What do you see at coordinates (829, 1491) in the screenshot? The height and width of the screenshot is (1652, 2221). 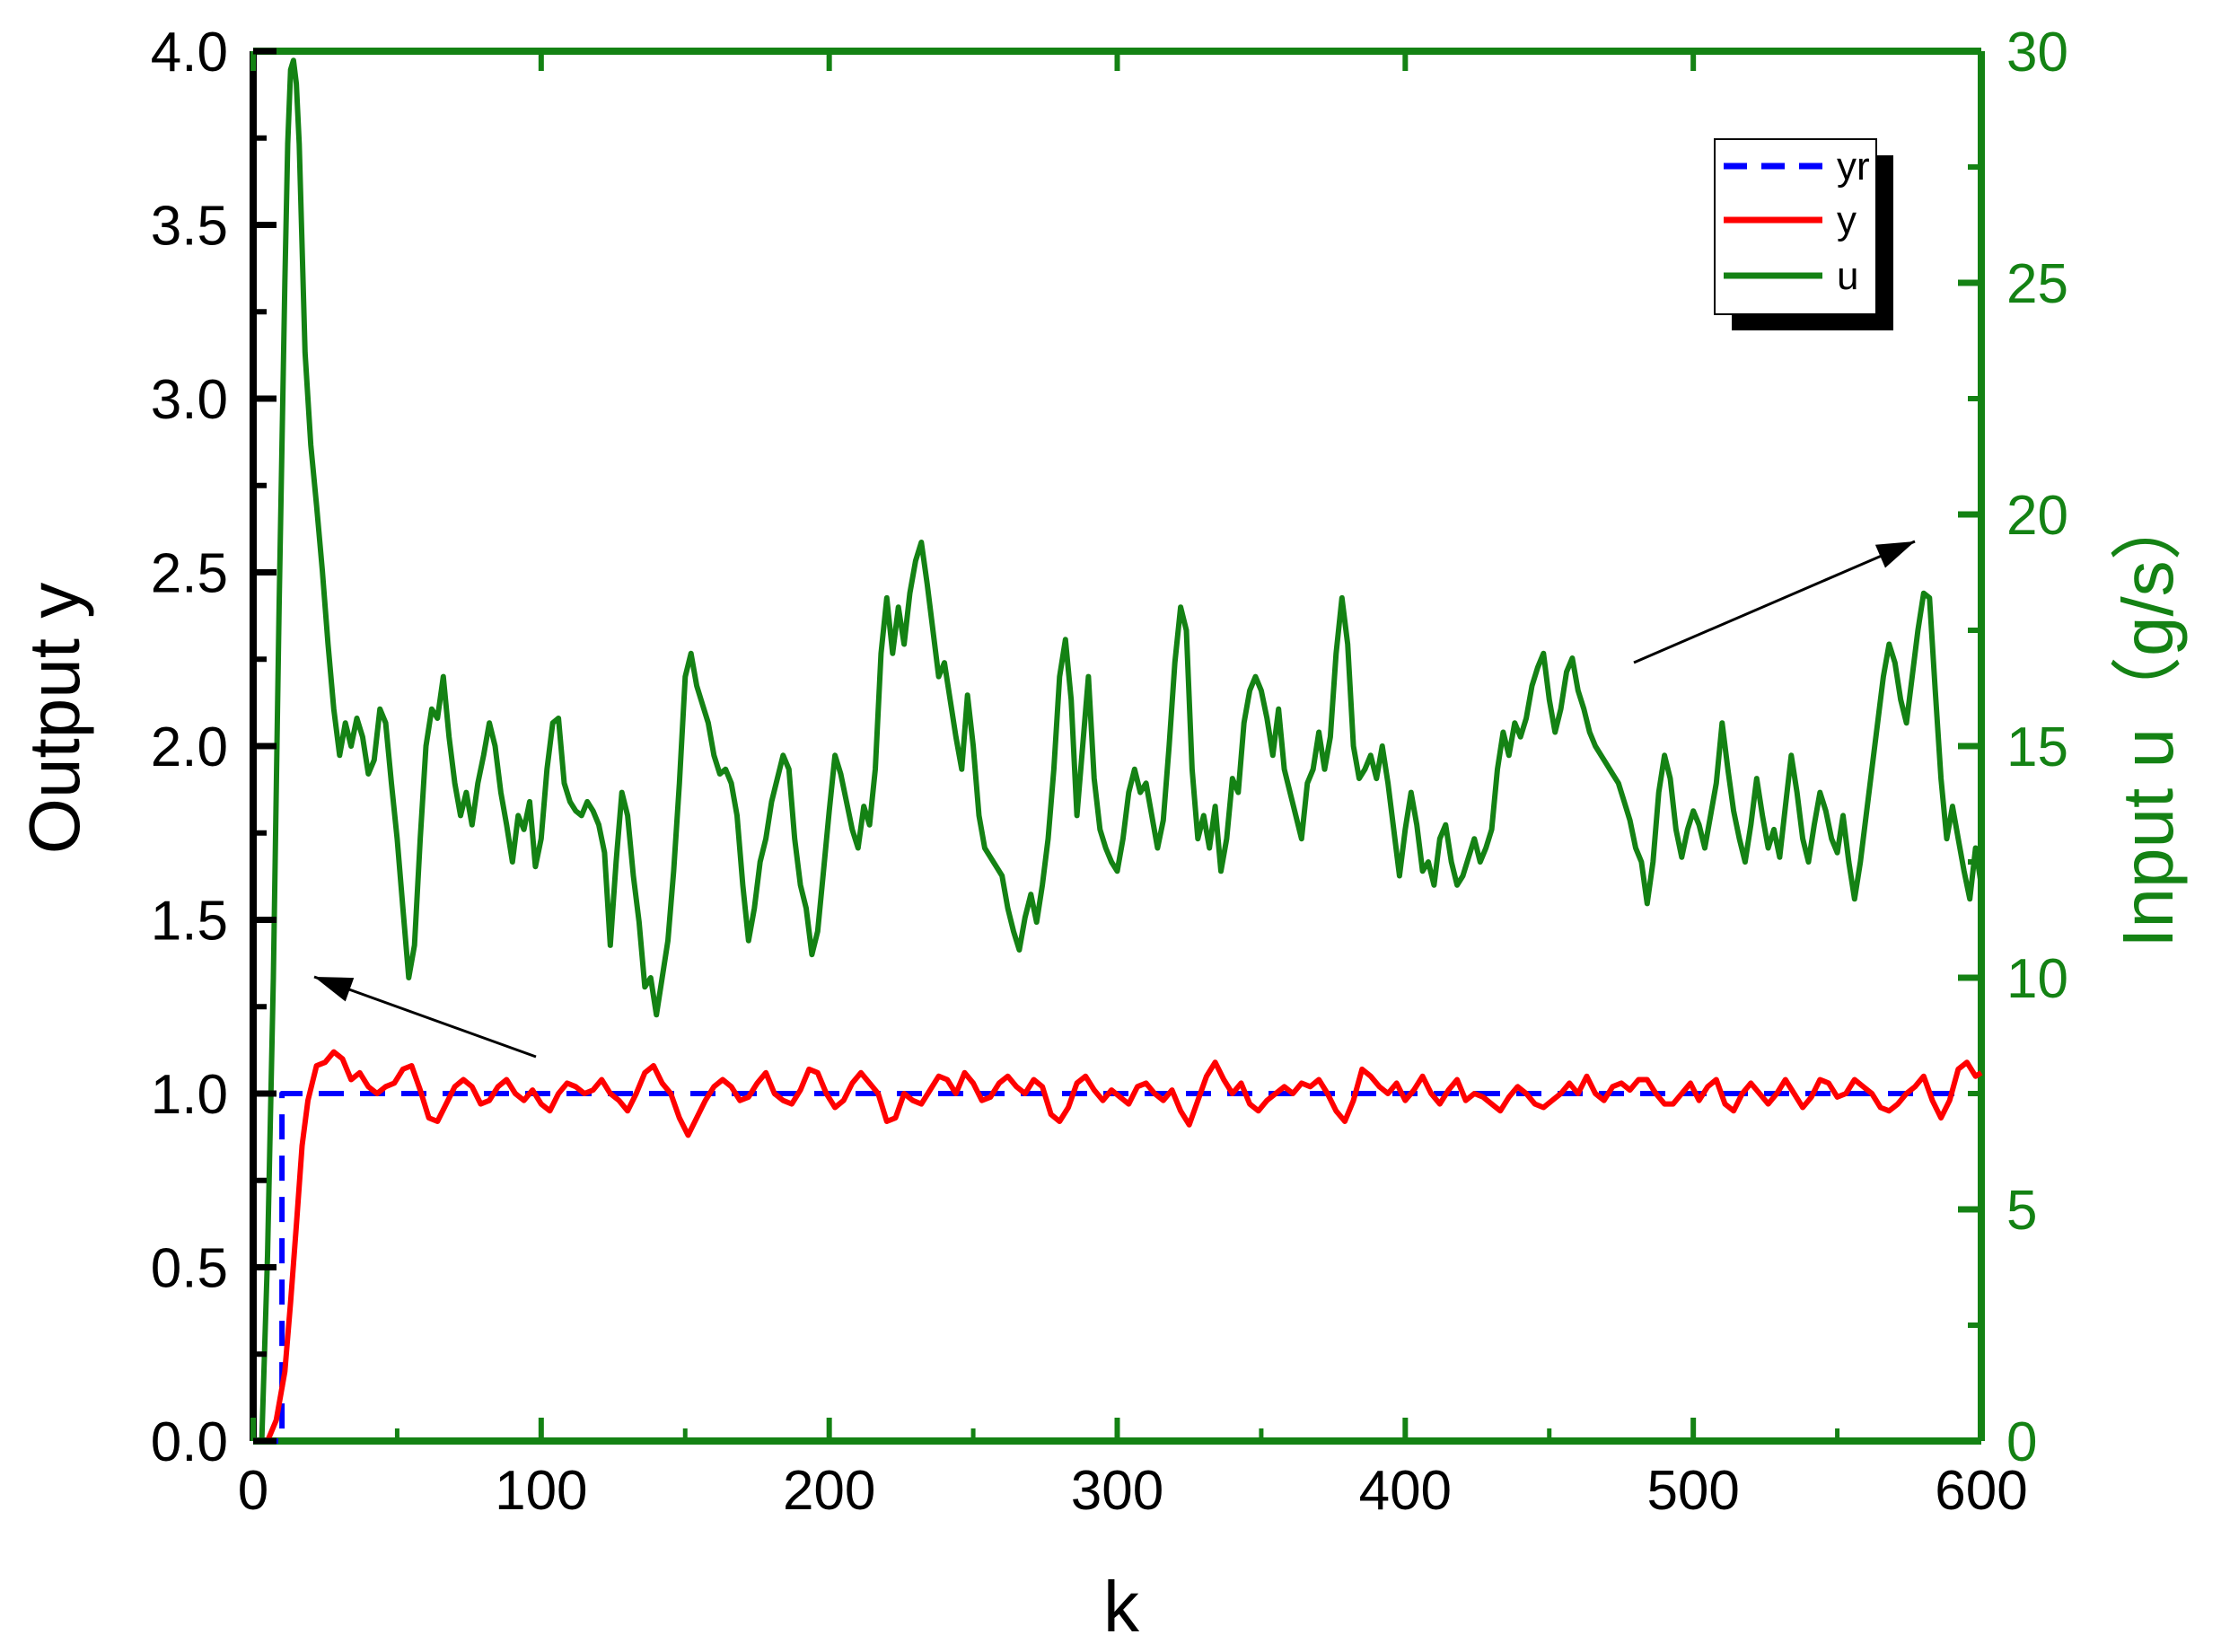 I see `x-tick-label: 200` at bounding box center [829, 1491].